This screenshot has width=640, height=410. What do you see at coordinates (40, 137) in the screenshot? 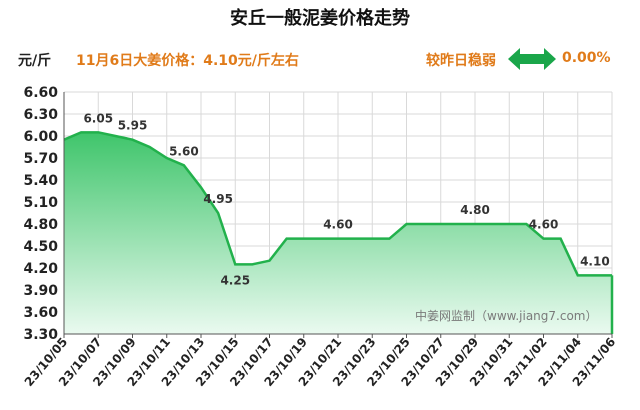
I see `y-tick-label: 6.00` at bounding box center [40, 137].